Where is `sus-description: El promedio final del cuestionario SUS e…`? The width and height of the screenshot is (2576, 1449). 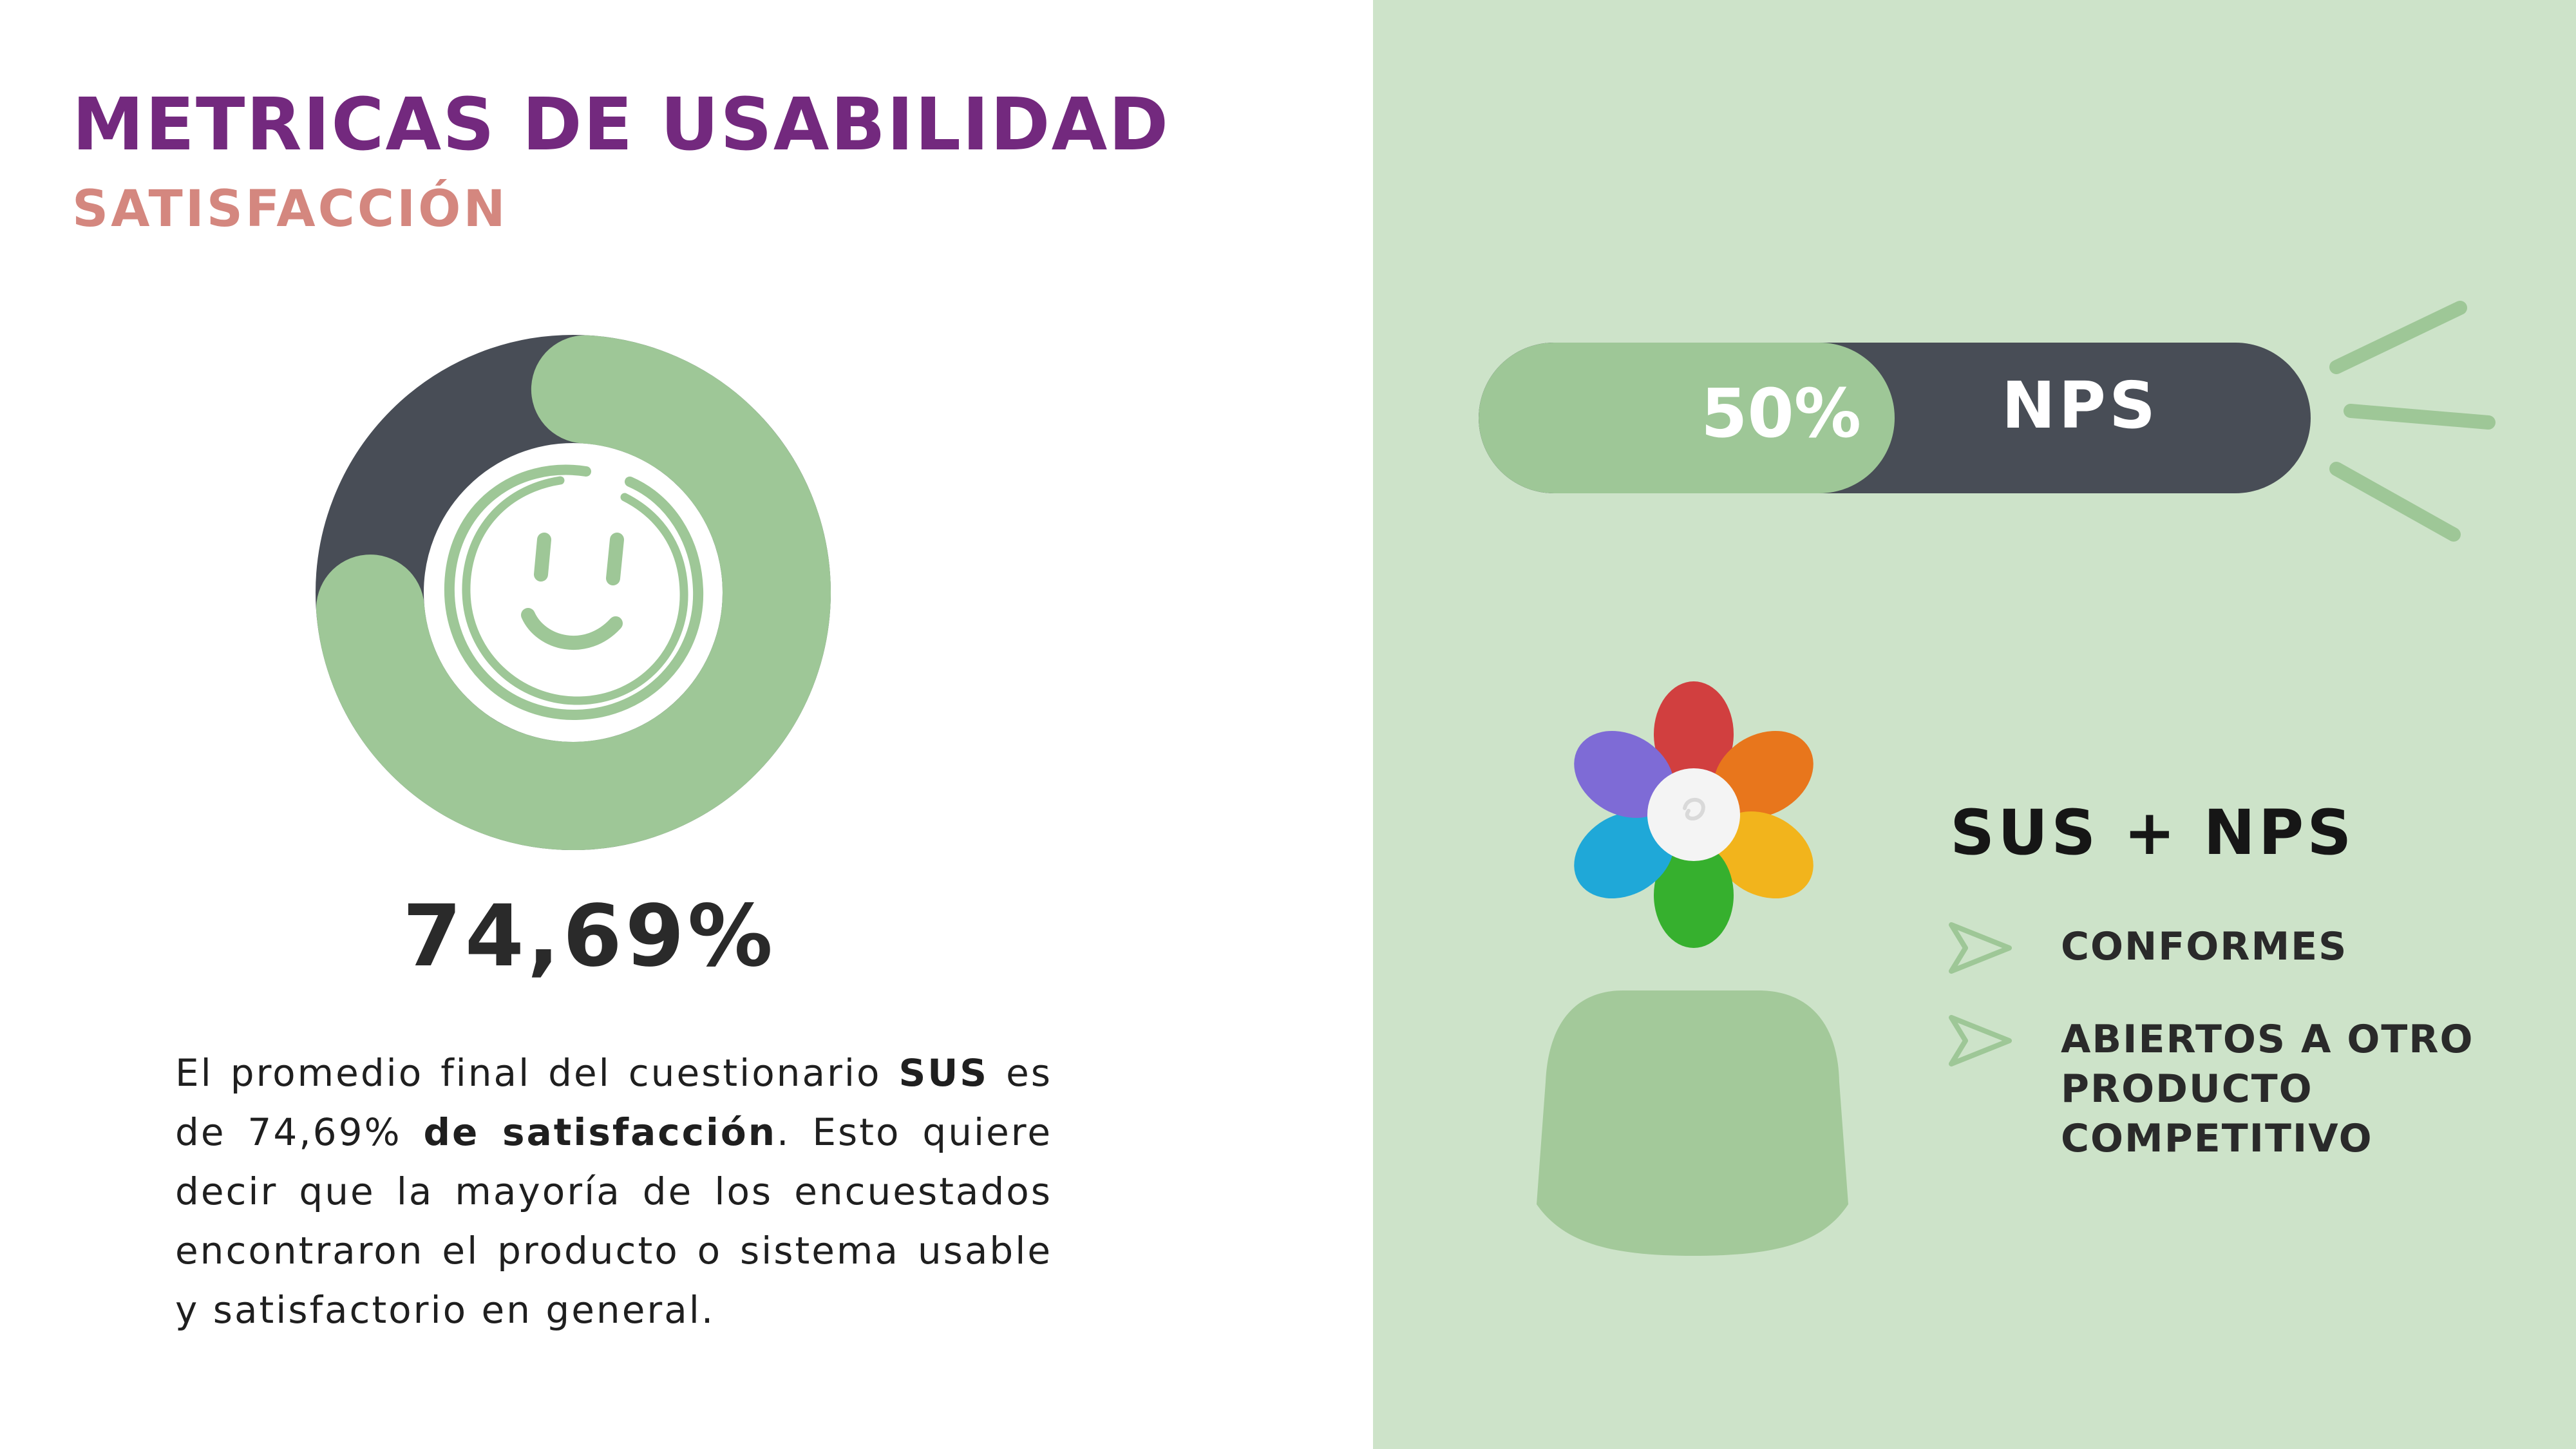 sus-description: El promedio final del cuestionario SUS e… is located at coordinates (613, 1191).